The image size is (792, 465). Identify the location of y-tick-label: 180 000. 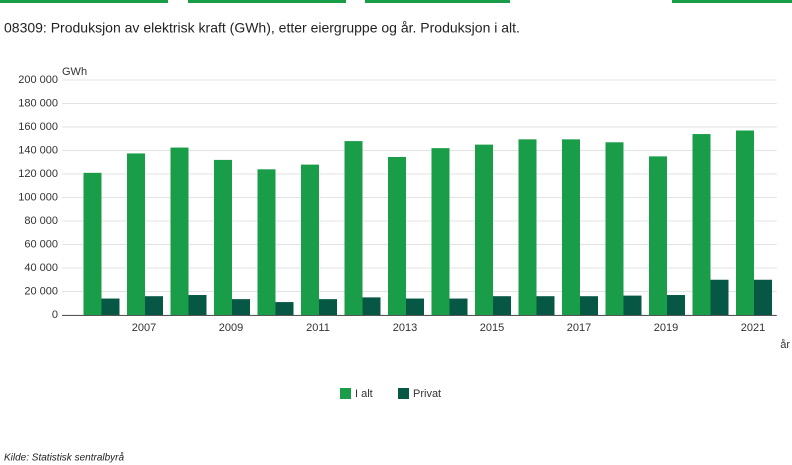
(38, 103).